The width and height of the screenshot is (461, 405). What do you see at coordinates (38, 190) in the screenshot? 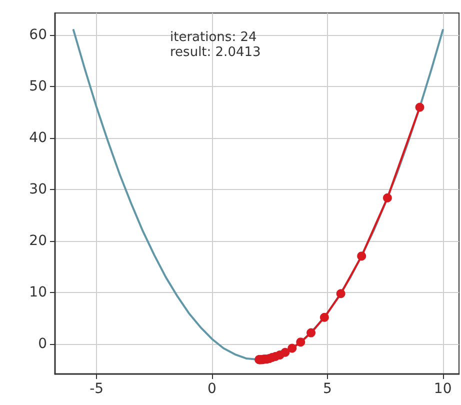
I see `y-tick-label: 30` at bounding box center [38, 190].